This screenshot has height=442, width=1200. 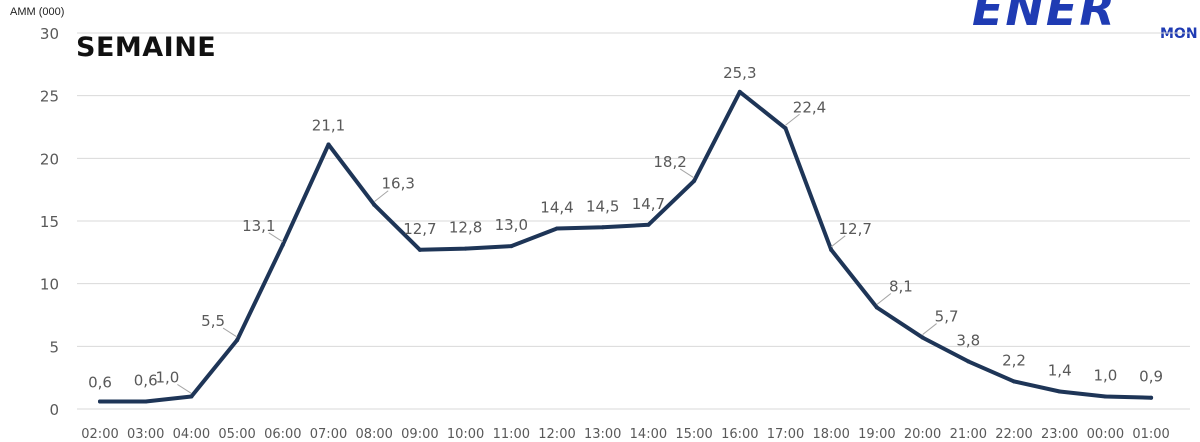 What do you see at coordinates (693, 434) in the screenshot?
I see `x-tick-label: 15:00` at bounding box center [693, 434].